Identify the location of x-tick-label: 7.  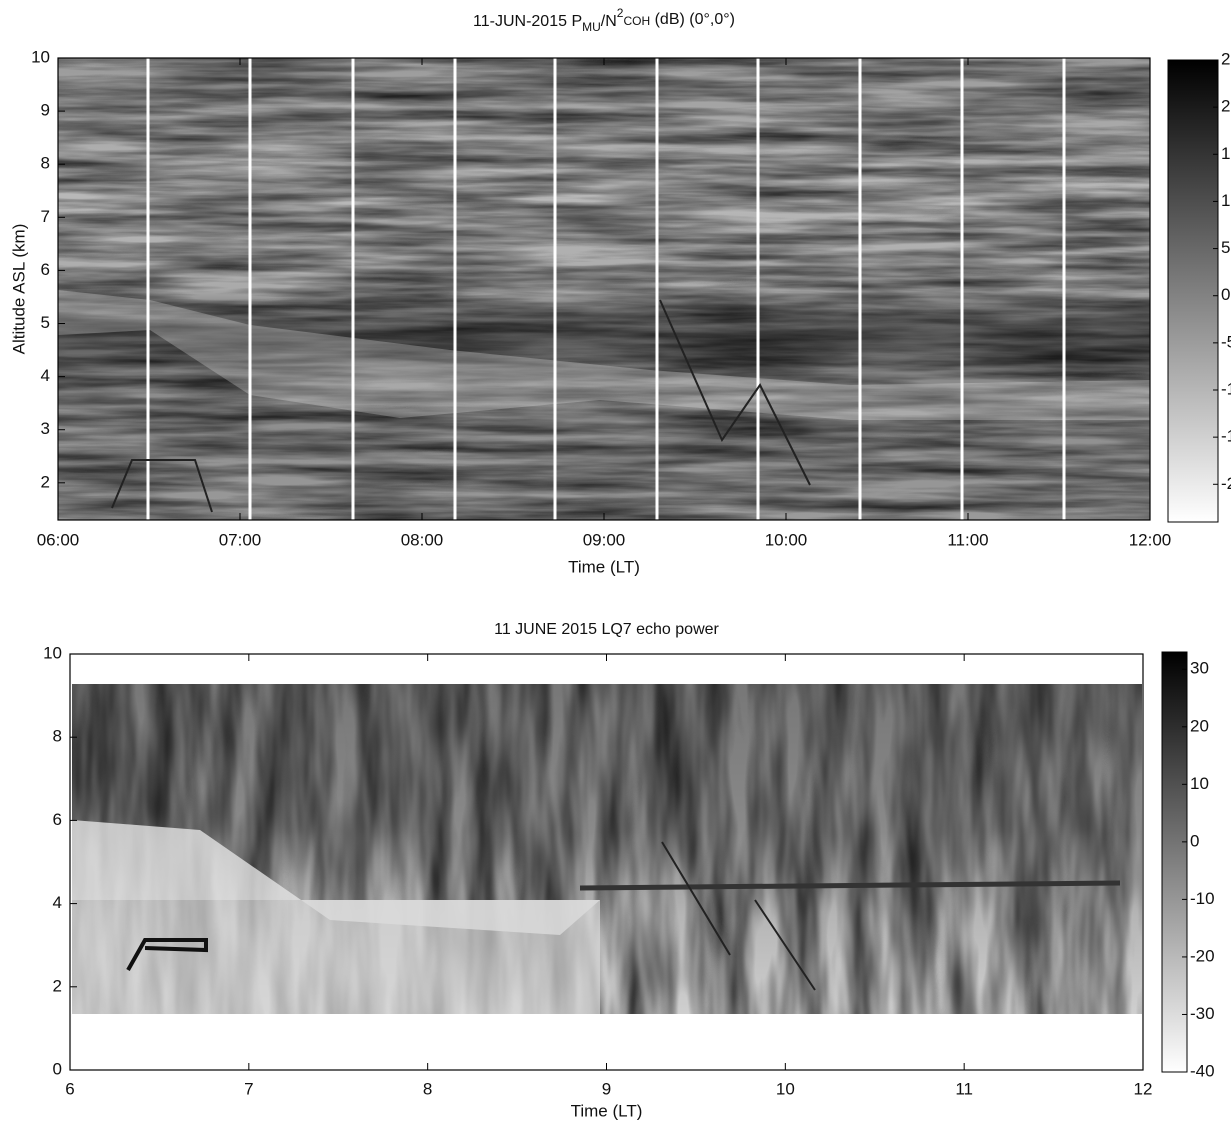
(248, 1088).